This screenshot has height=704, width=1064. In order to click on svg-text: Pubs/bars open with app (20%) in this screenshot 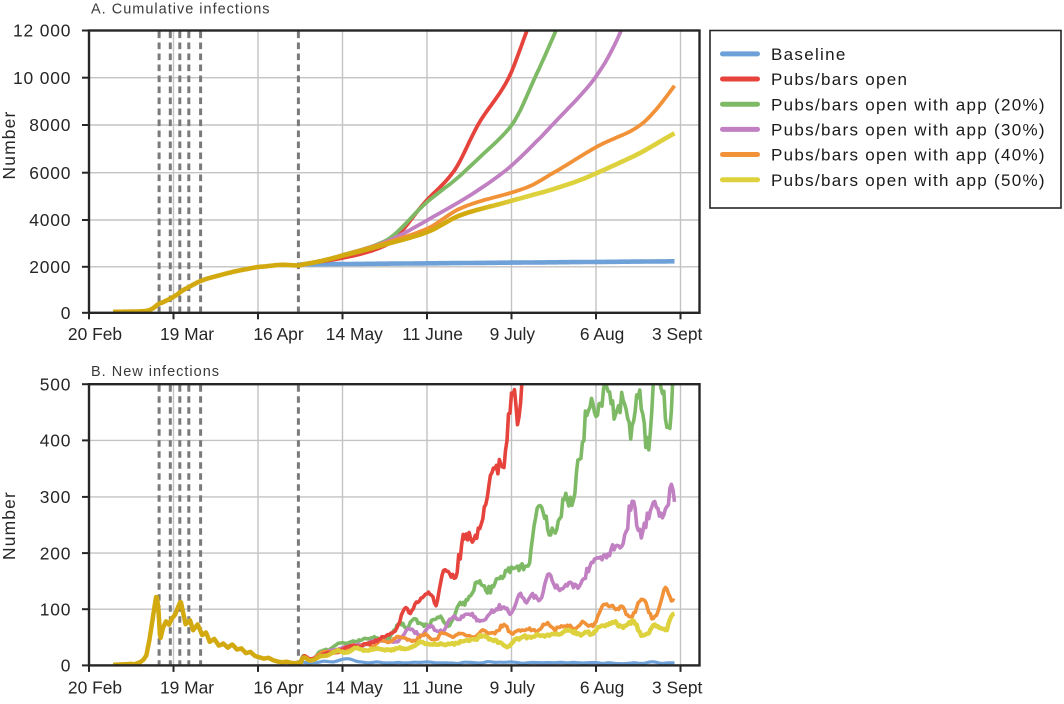, I will do `click(908, 104)`.